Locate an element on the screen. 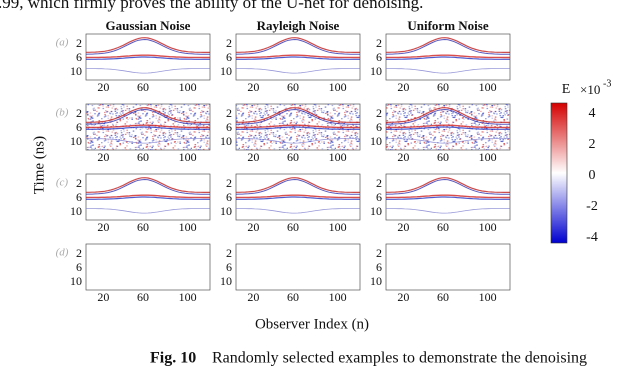 This screenshot has width=640, height=368. panel is located at coordinates (148, 267).